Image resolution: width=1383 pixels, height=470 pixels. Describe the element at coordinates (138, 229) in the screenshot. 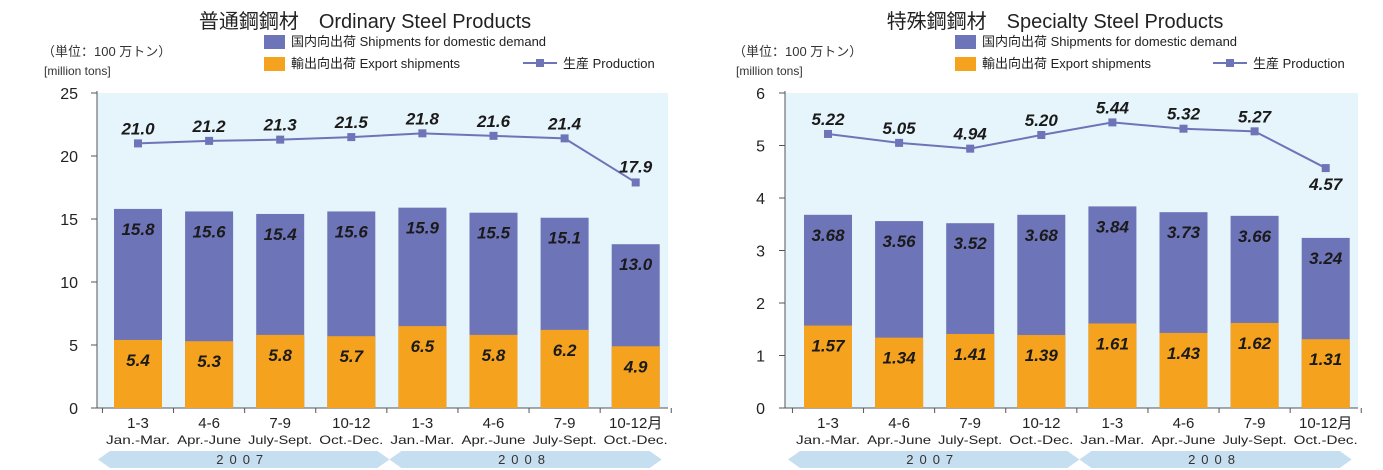

I see `data-label-domestic: 15.8` at that location.